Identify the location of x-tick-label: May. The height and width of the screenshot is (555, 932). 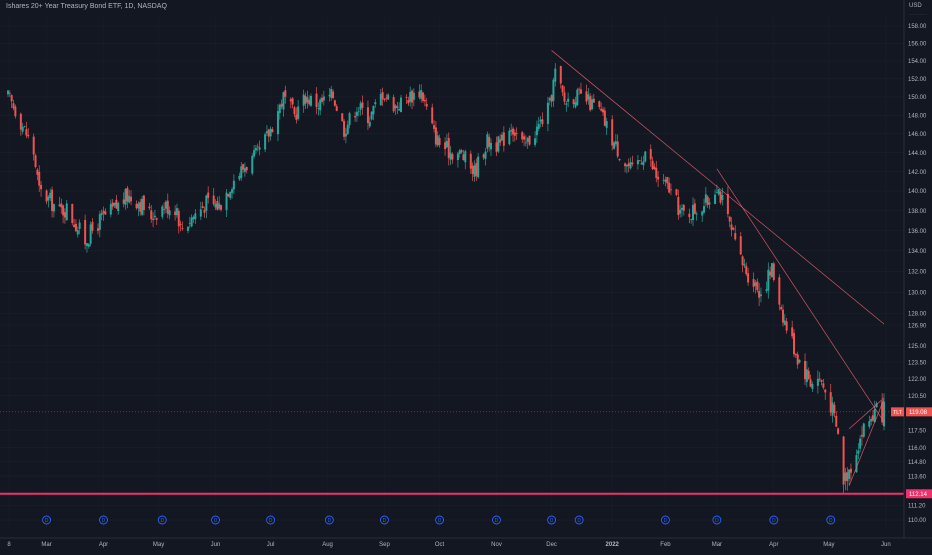
(158, 545).